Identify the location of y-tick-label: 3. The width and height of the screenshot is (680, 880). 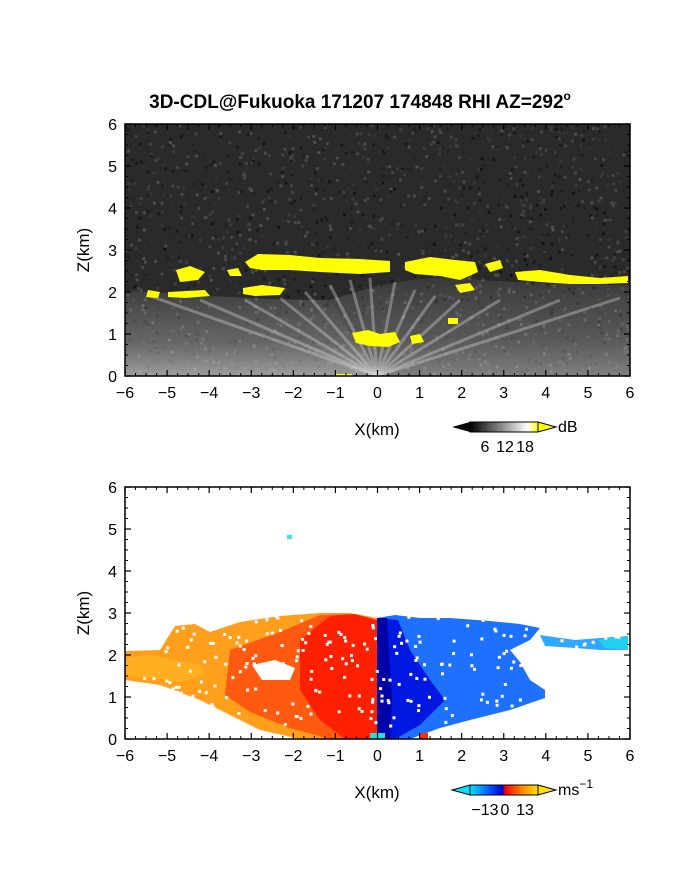
(112, 614).